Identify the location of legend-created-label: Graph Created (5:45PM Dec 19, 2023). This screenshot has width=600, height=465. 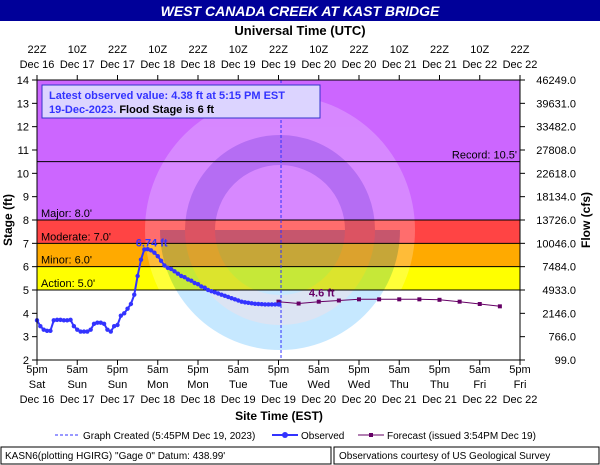
(169, 436).